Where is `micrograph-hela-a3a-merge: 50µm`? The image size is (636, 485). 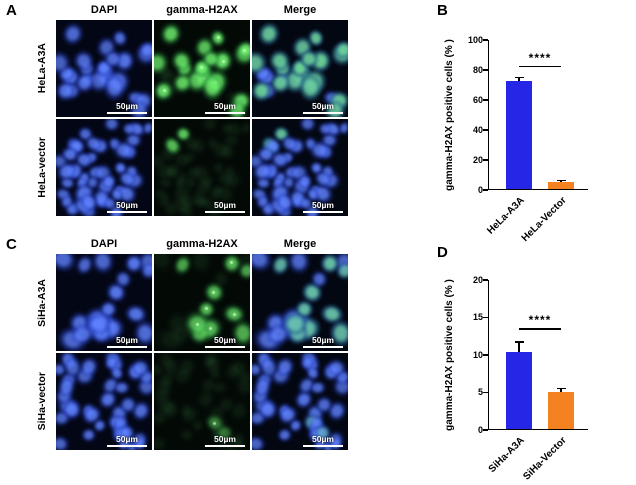 micrograph-hela-a3a-merge: 50µm is located at coordinates (300, 68).